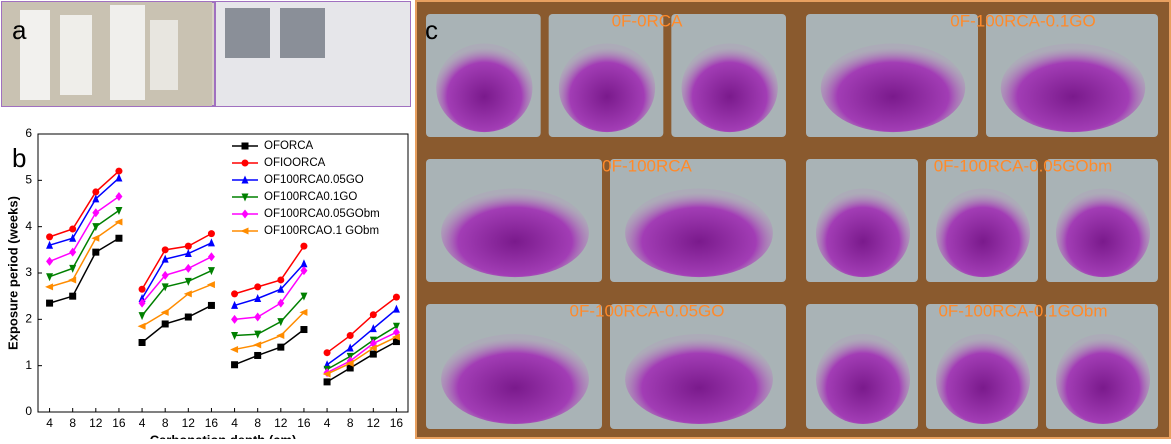 The image size is (1171, 444). Describe the element at coordinates (28, 133) in the screenshot. I see `y-tick-label: 6` at that location.